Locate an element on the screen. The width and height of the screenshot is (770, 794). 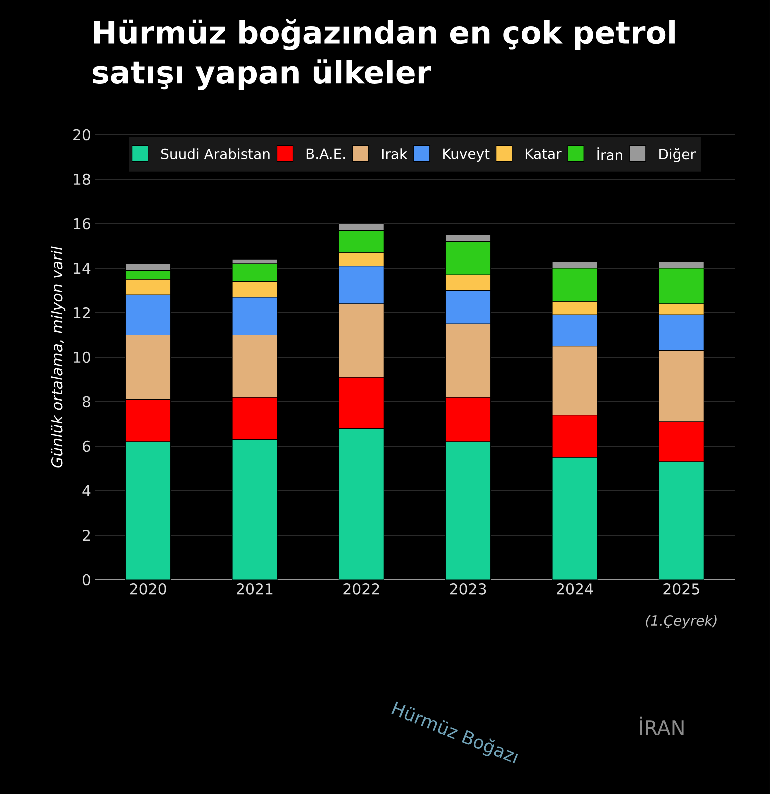
x-tick-label: 2020 is located at coordinates (148, 589).